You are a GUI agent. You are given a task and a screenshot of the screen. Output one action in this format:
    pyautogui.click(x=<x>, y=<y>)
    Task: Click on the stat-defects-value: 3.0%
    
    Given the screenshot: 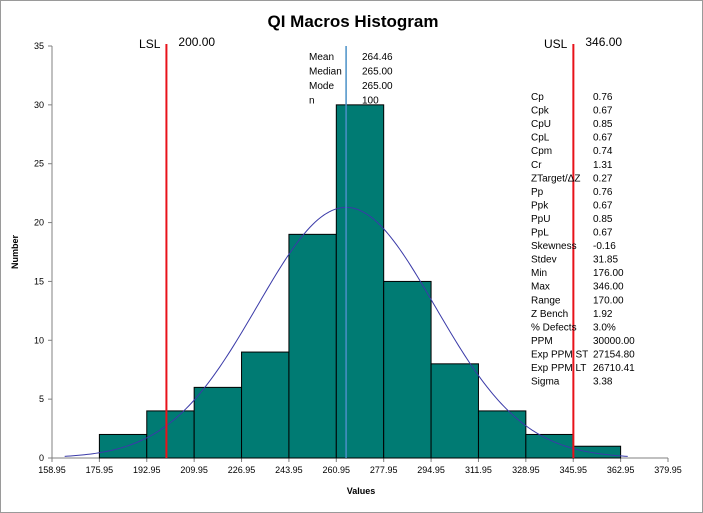 What is the action you would take?
    pyautogui.click(x=604, y=327)
    